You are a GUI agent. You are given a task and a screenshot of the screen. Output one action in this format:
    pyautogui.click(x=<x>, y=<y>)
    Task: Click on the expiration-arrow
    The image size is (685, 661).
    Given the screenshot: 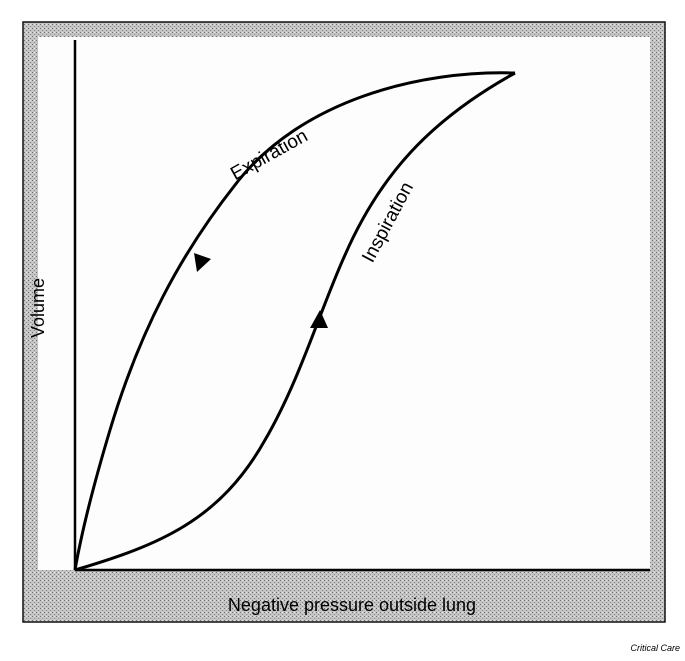 What is the action you would take?
    pyautogui.click(x=202, y=262)
    